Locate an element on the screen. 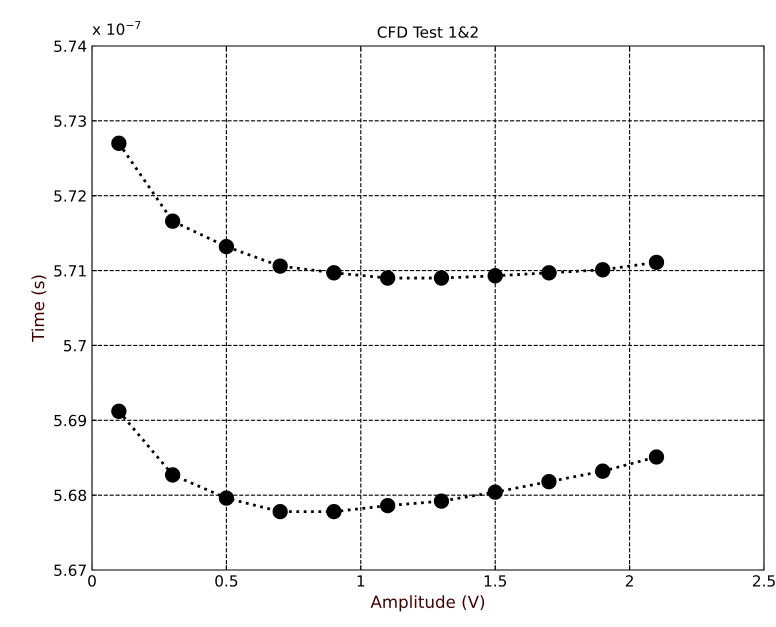 The image size is (776, 627). text: x 10$^{−7}$ is located at coordinates (116, 28).